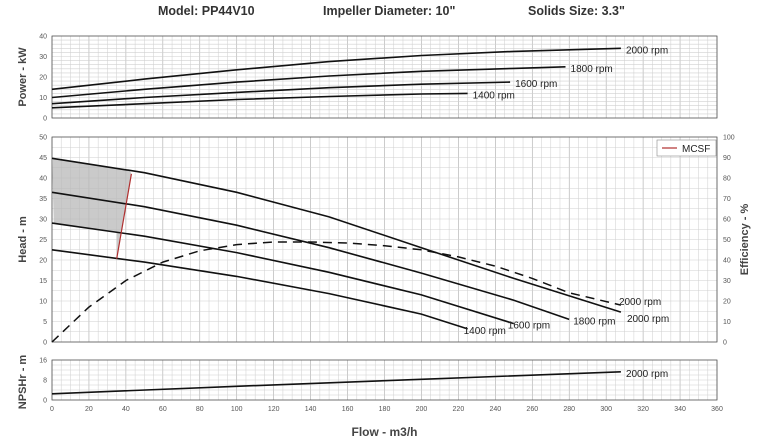 The height and width of the screenshot is (439, 768). I want to click on power-curve-label: 1800 rpm, so click(592, 69).